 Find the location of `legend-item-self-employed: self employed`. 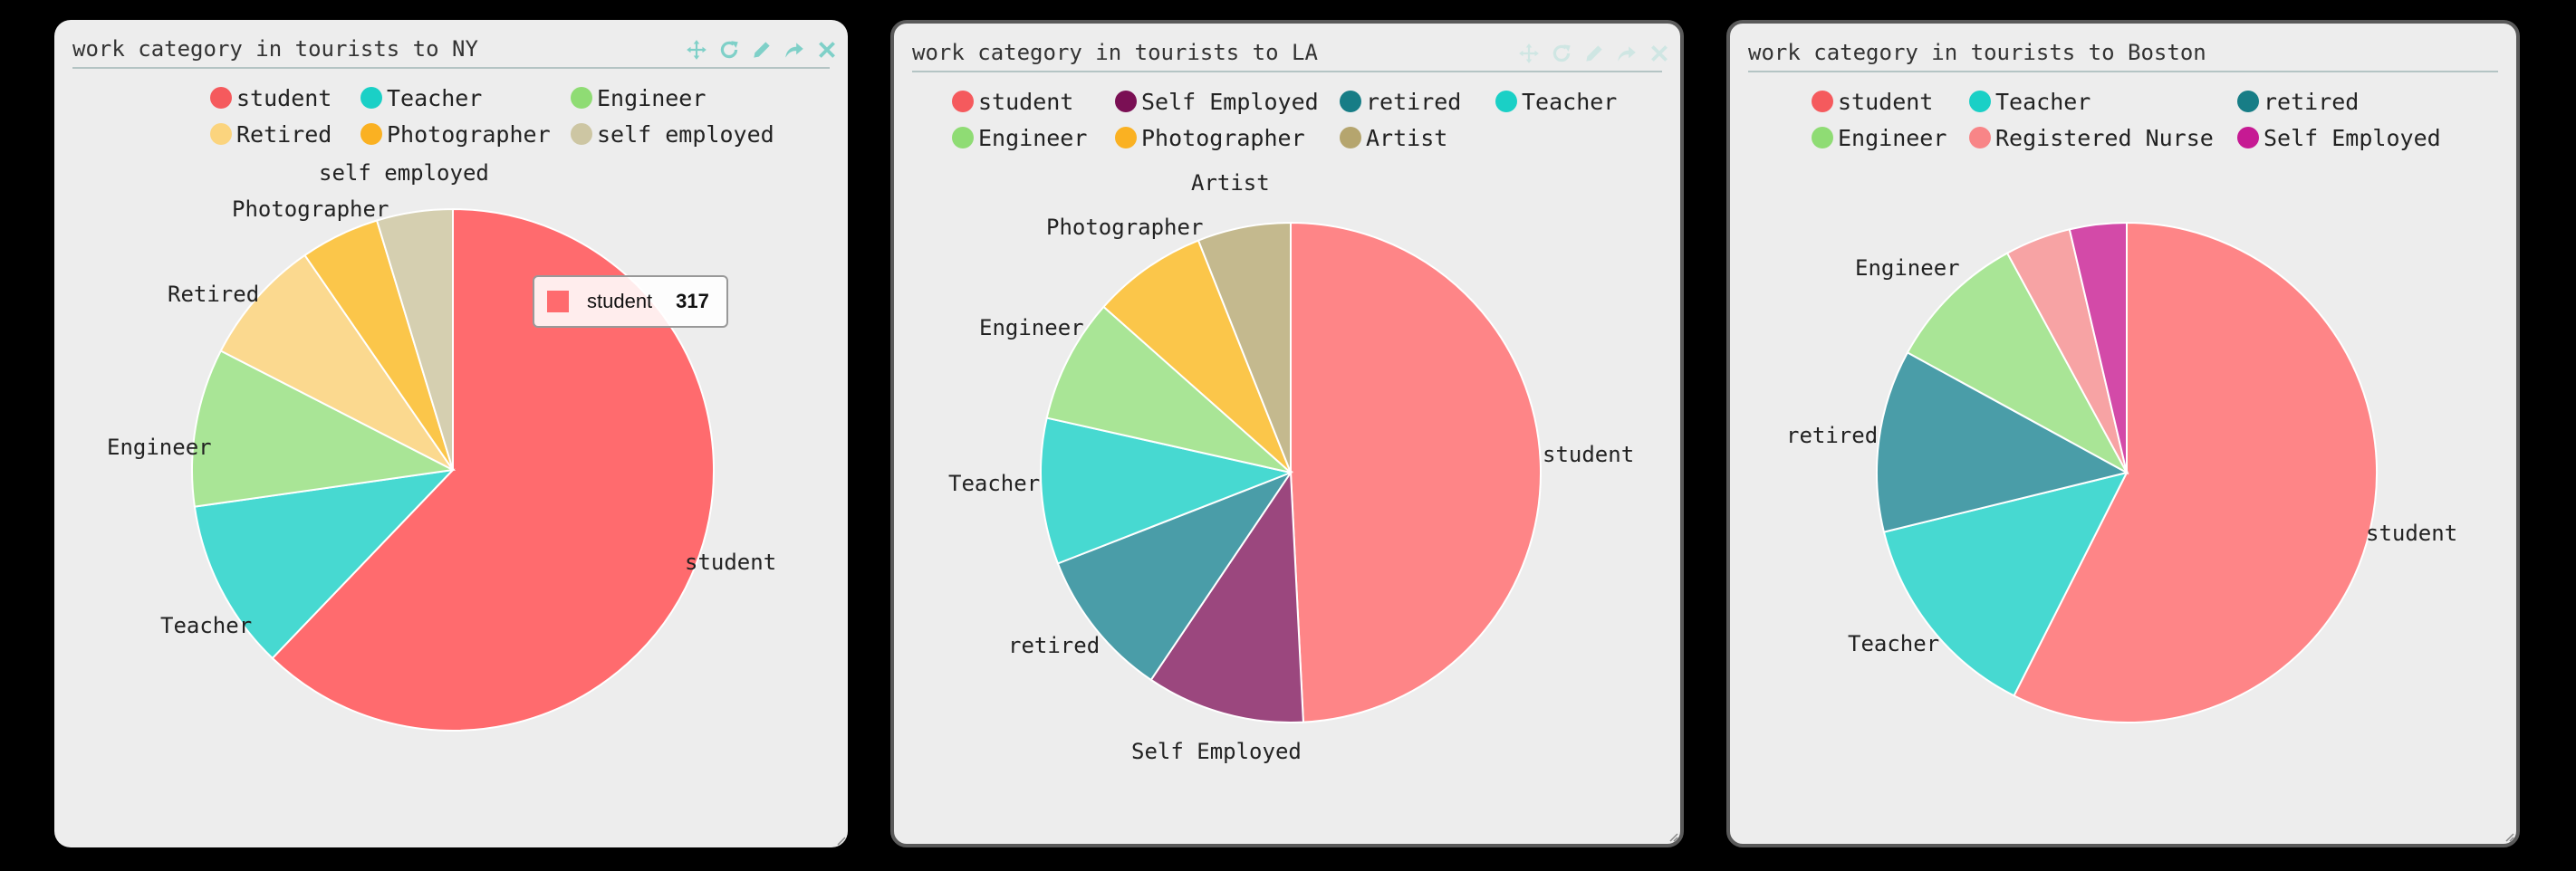

legend-item-self-employed: self employed is located at coordinates (672, 134).